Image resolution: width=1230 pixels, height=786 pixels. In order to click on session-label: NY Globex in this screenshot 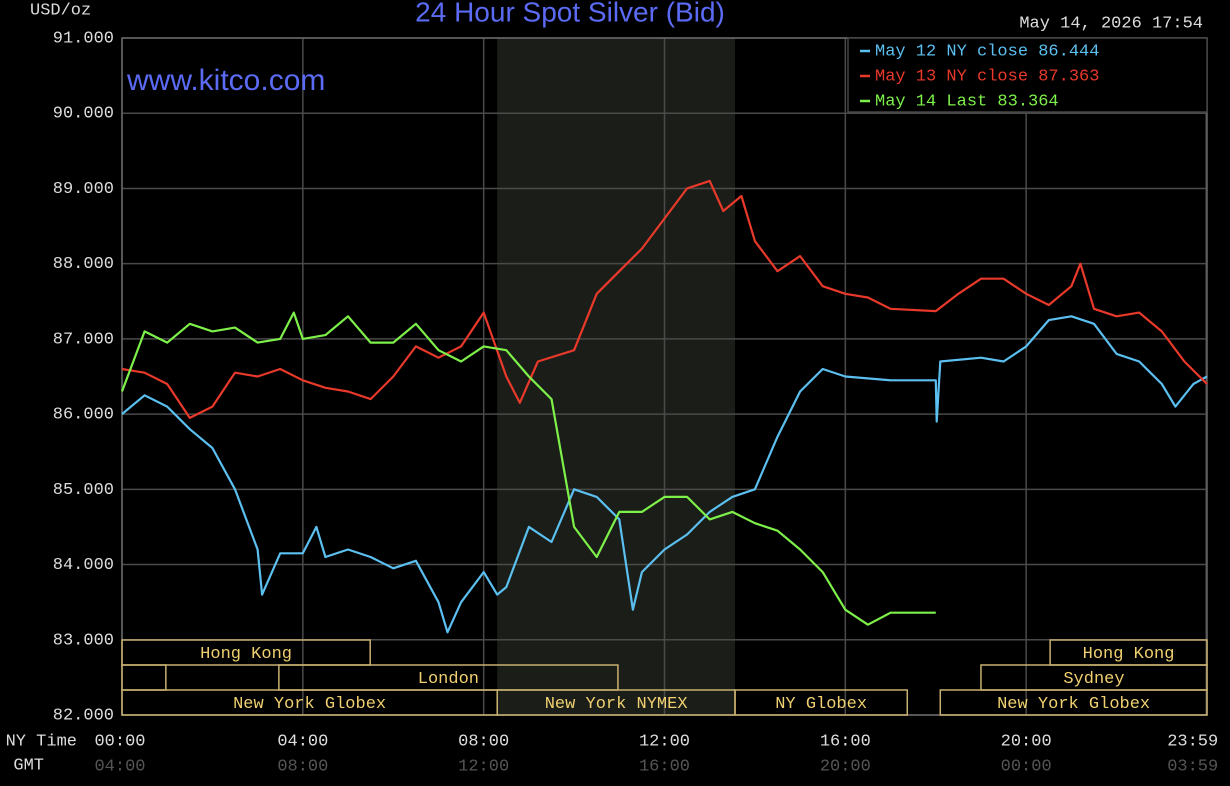, I will do `click(821, 704)`.